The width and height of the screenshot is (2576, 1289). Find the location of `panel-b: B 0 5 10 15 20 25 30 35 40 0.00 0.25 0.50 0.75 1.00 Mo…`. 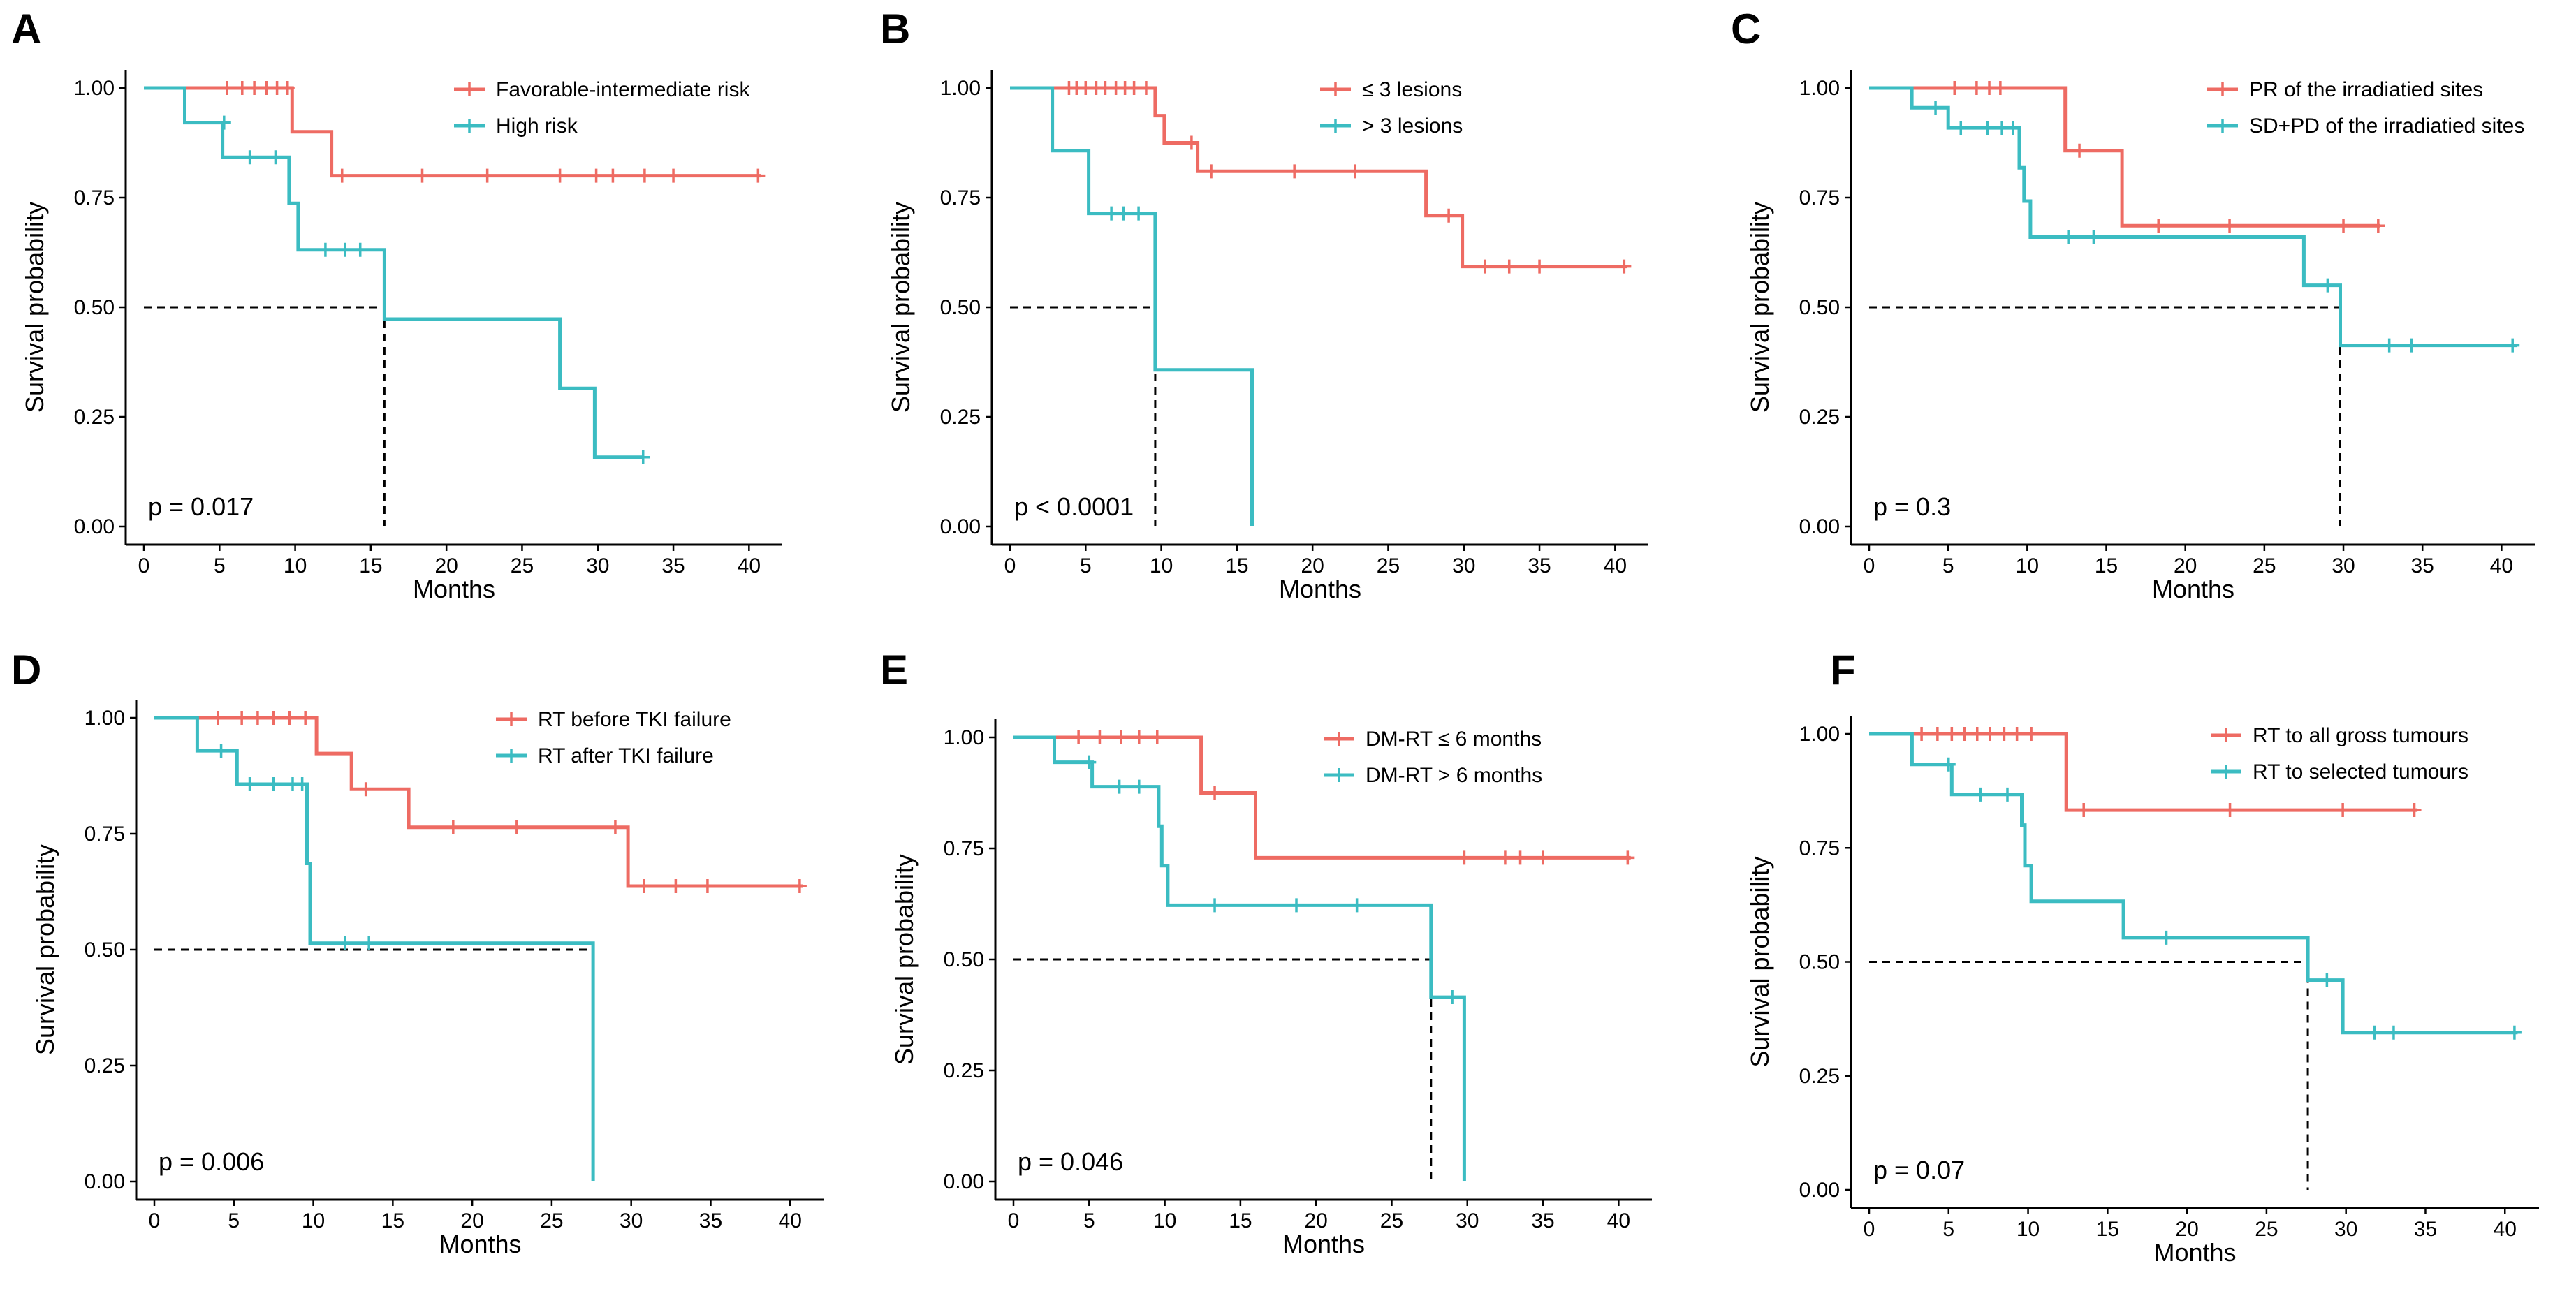

panel-b: B 0 5 10 15 20 25 30 35 40 0.00 0.25 0.50 0.75 1.00 Mo… is located at coordinates (1264, 304).